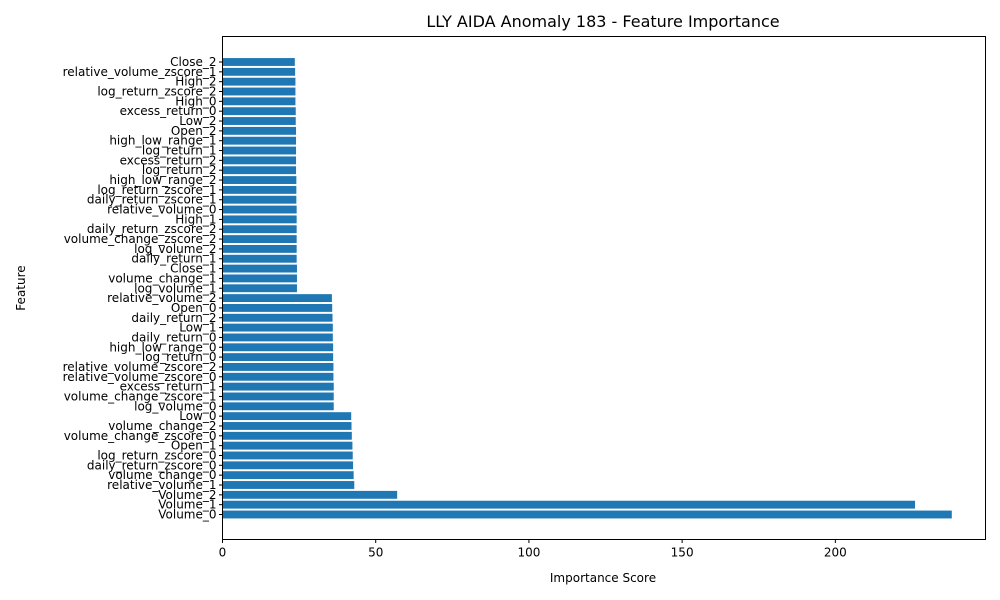 The image size is (1000, 600). Describe the element at coordinates (179, 170) in the screenshot. I see `y-tick-label: log_return_2` at that location.